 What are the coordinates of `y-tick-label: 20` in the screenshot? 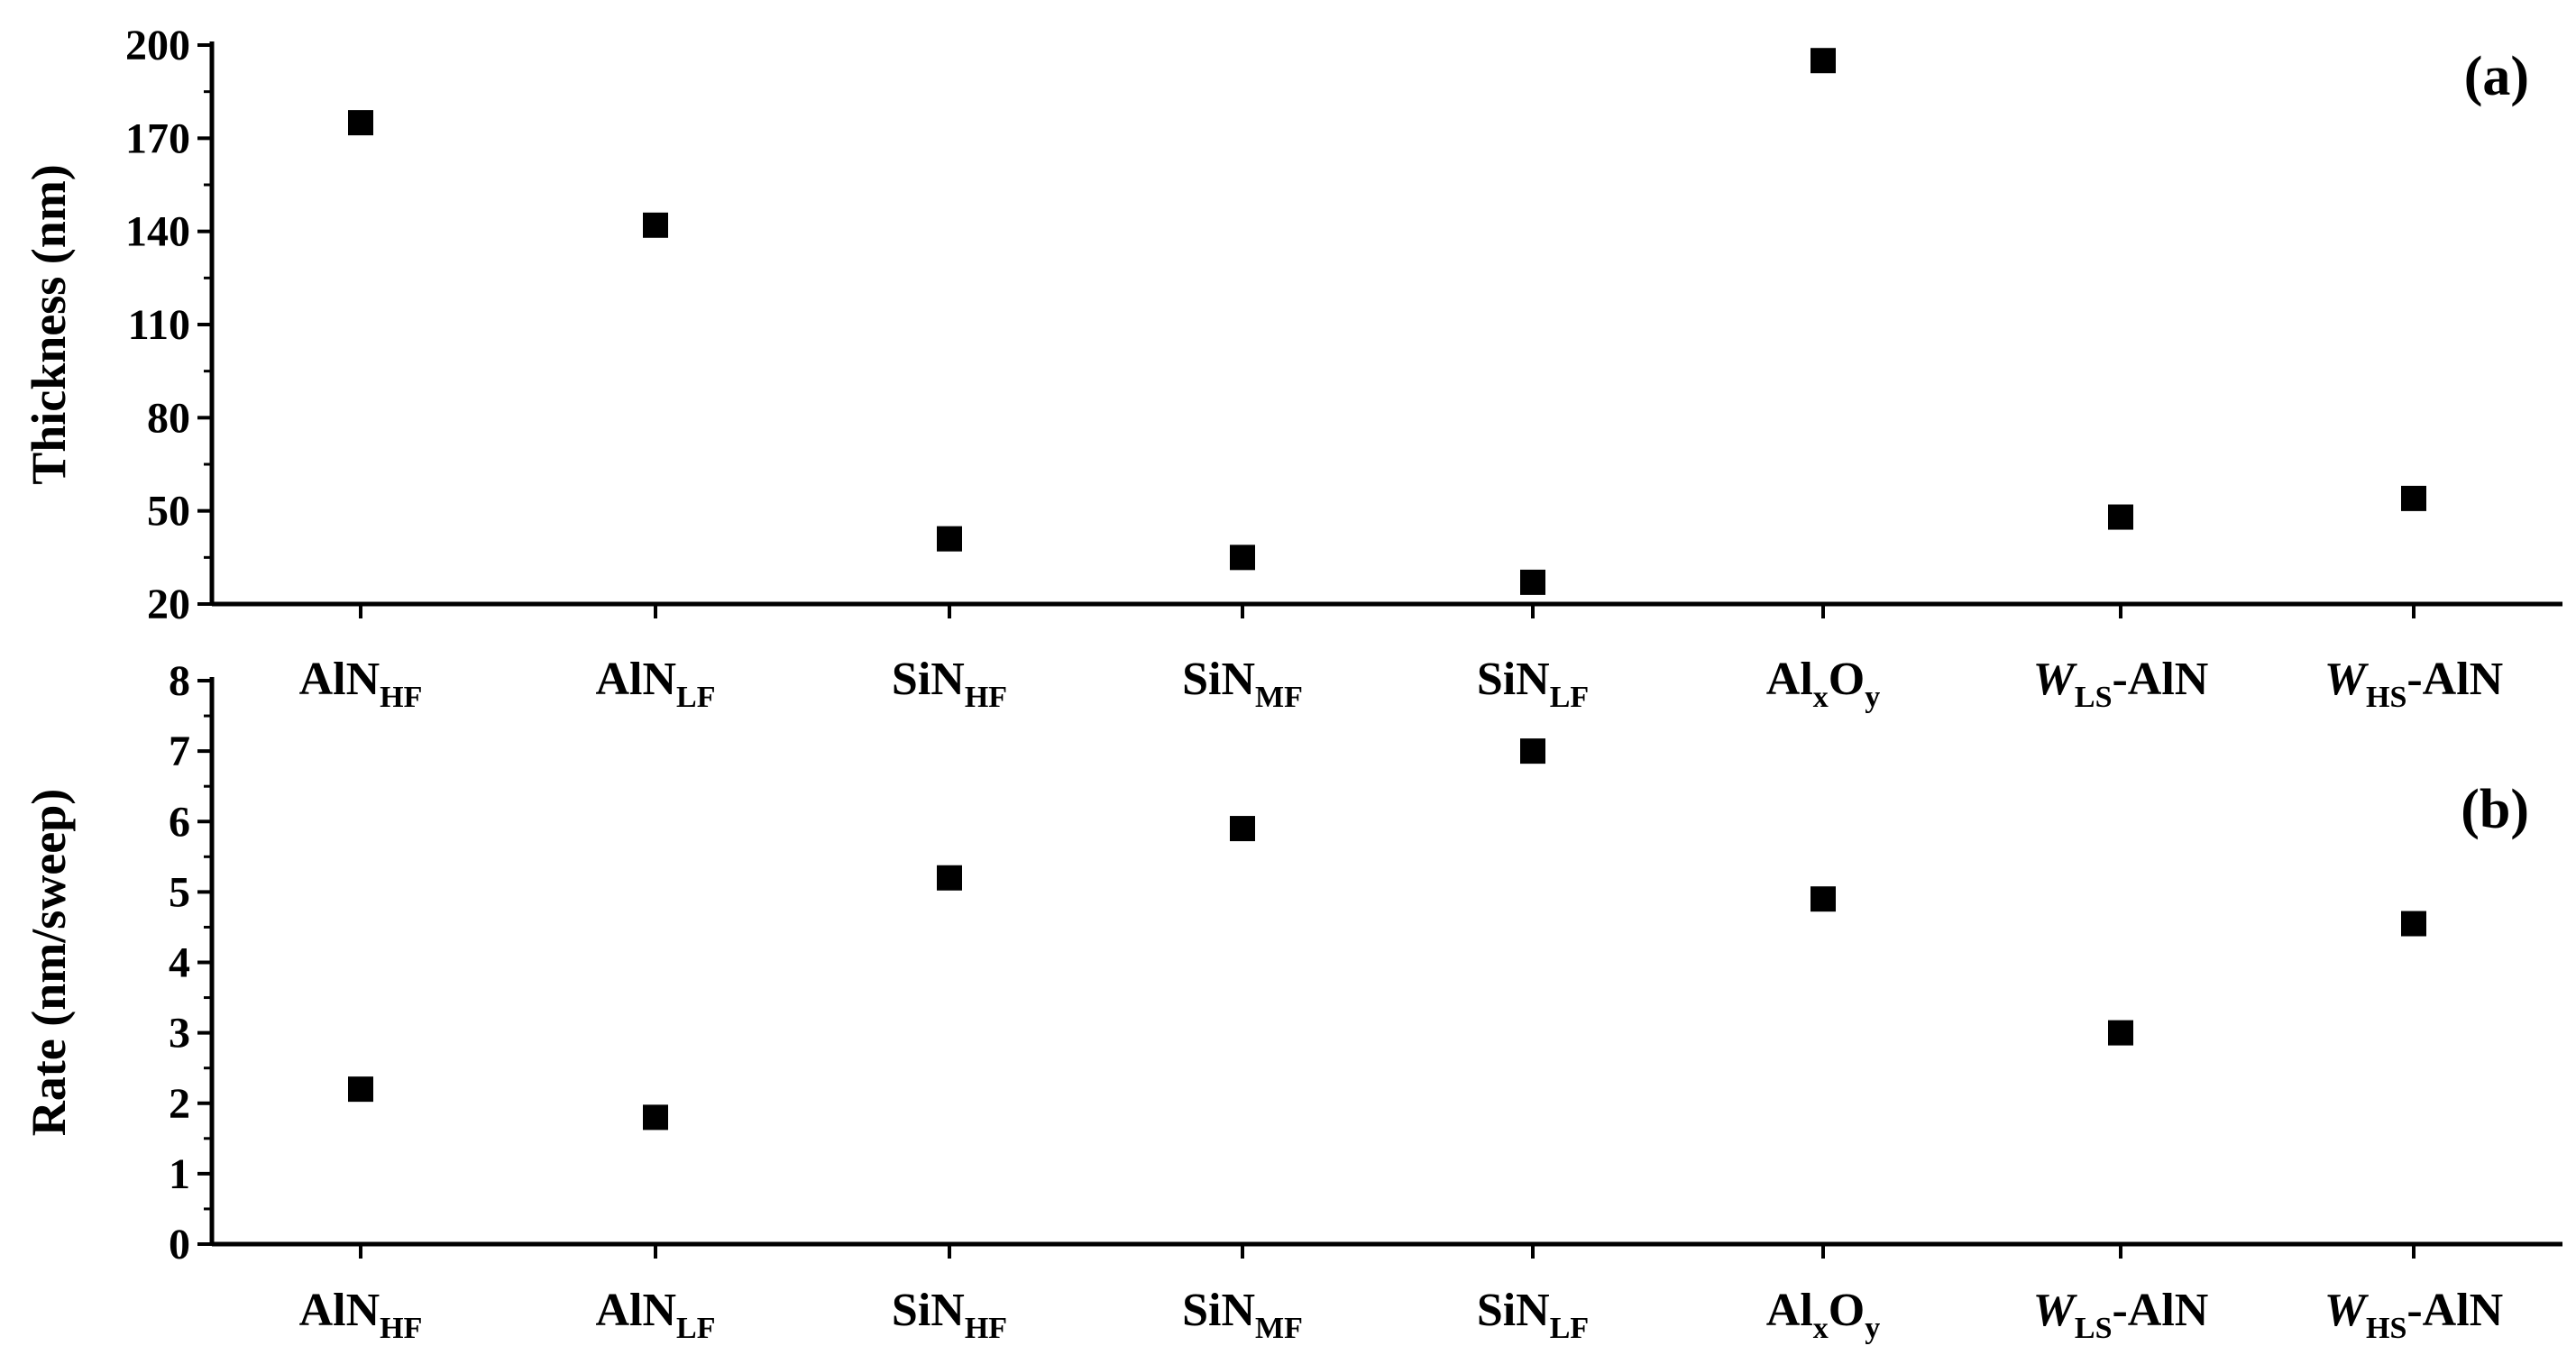 It's located at (168, 604).